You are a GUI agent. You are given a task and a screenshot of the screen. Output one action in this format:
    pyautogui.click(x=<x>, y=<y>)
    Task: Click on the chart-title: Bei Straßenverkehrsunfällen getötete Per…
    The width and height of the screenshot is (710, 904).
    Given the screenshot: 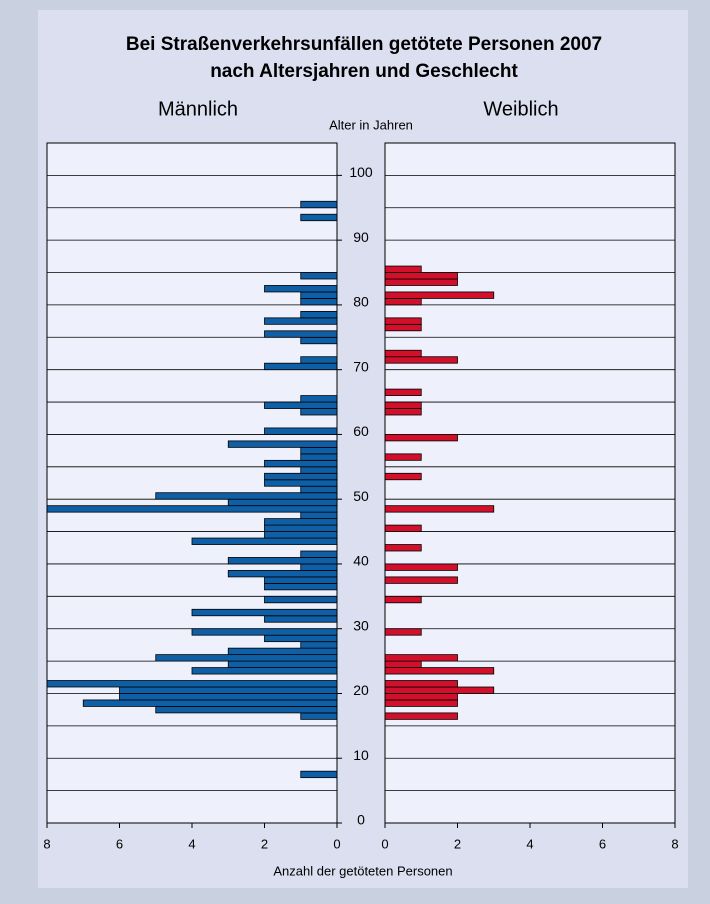 What is the action you would take?
    pyautogui.click(x=364, y=44)
    